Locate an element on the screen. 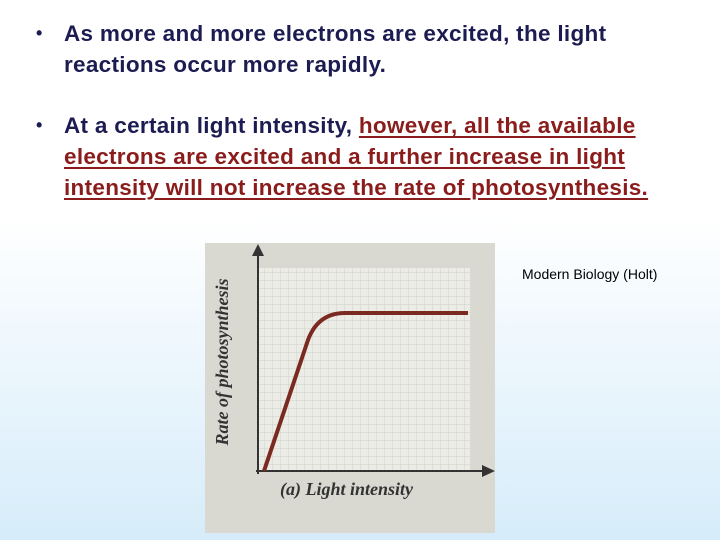  x-arrow is located at coordinates (488, 471).